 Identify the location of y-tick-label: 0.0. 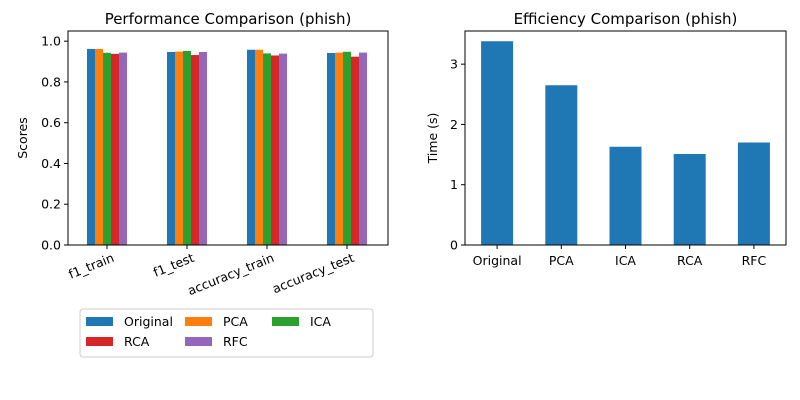
(51, 245).